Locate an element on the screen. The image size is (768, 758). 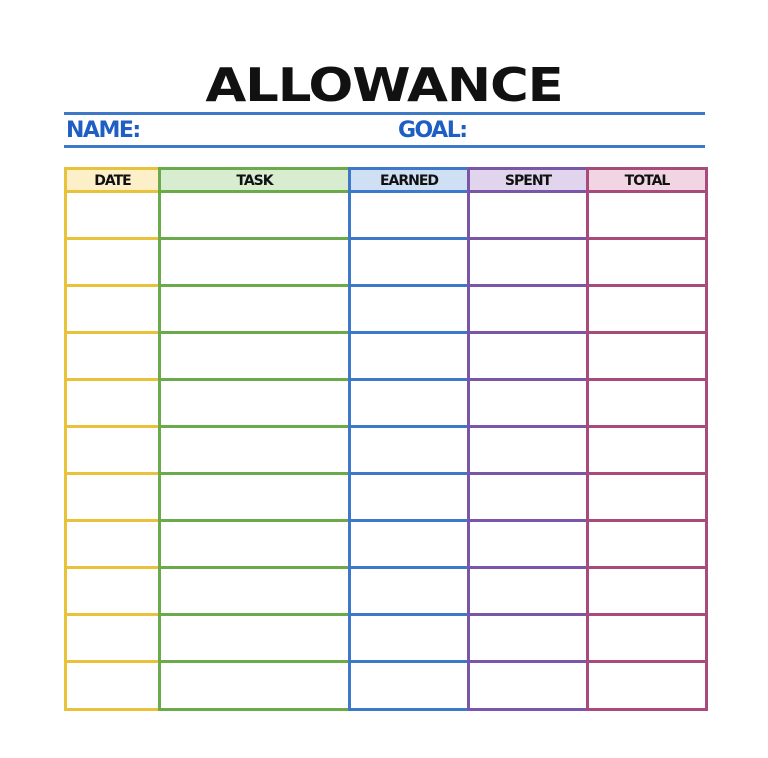
column-header: SPENT is located at coordinates (528, 181).